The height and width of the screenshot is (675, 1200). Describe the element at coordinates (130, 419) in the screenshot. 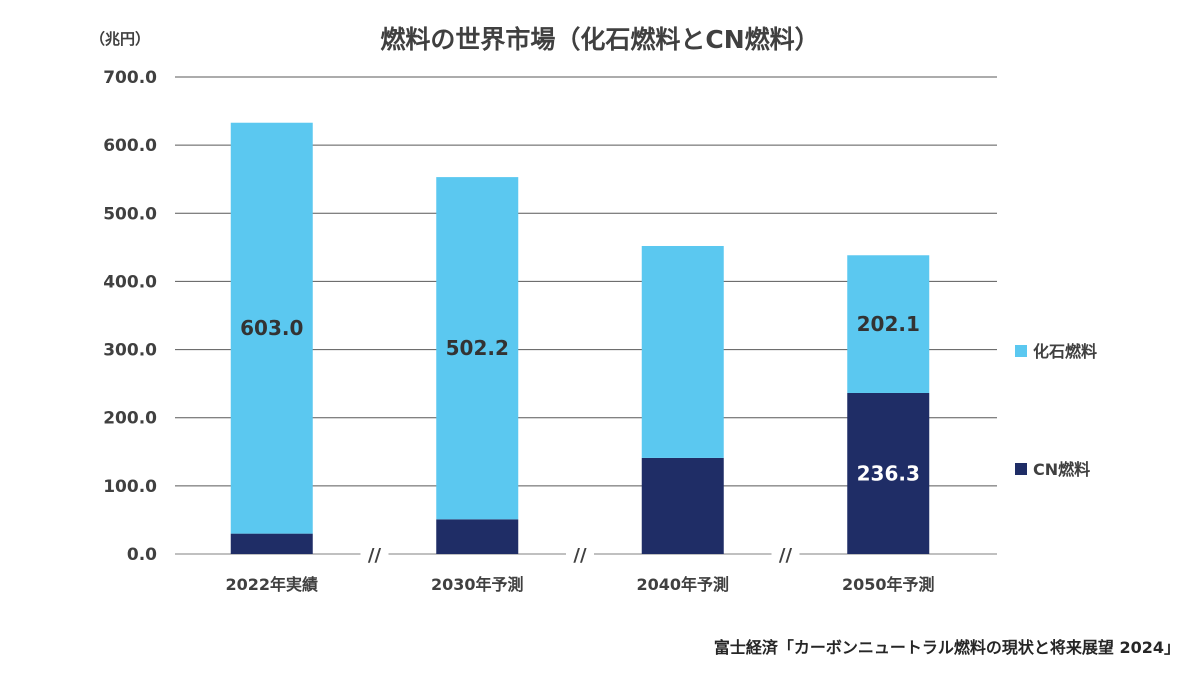

I see `y-tick-label: 200.0` at that location.